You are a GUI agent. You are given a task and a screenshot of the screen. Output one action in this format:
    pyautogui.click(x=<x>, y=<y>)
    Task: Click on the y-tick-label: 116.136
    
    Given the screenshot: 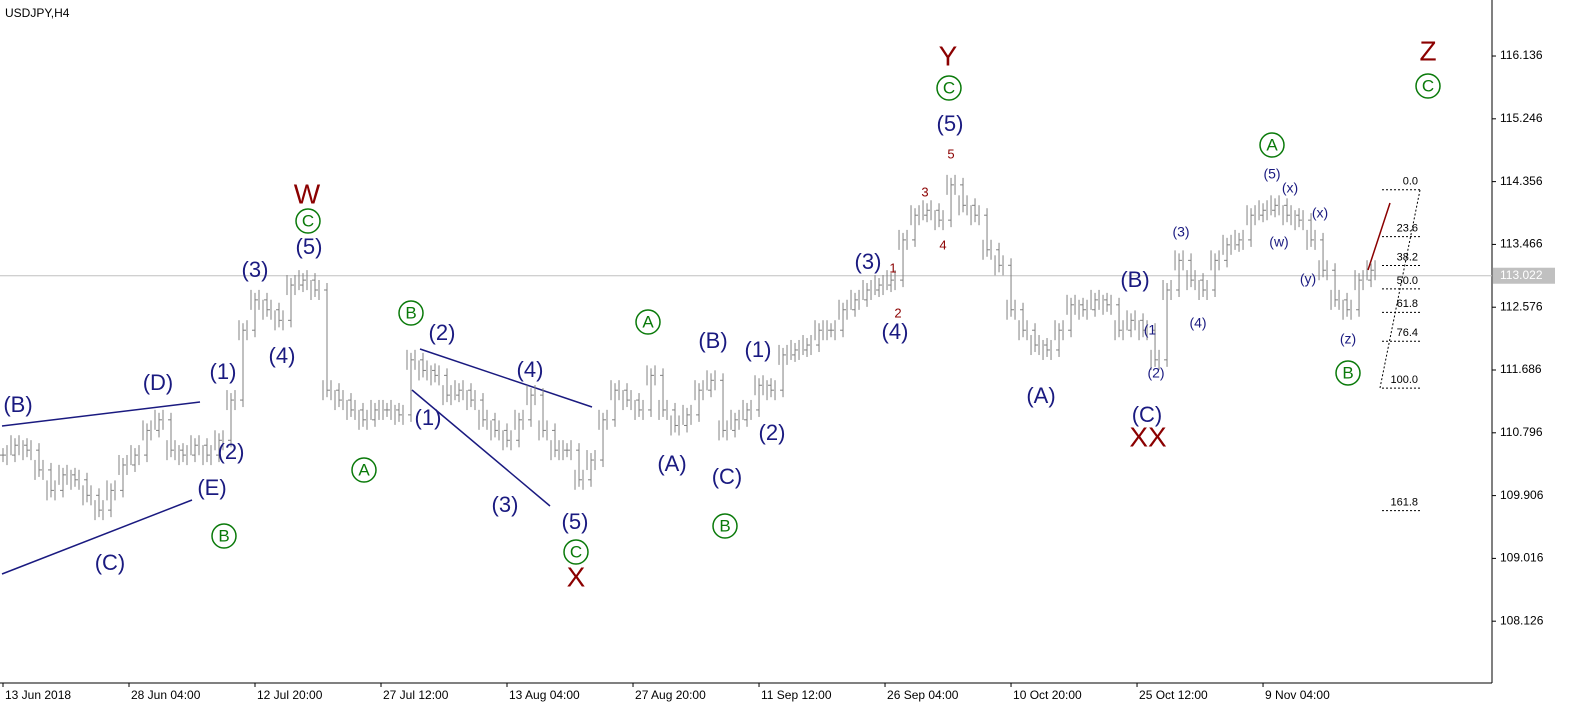 What is the action you would take?
    pyautogui.click(x=1521, y=55)
    